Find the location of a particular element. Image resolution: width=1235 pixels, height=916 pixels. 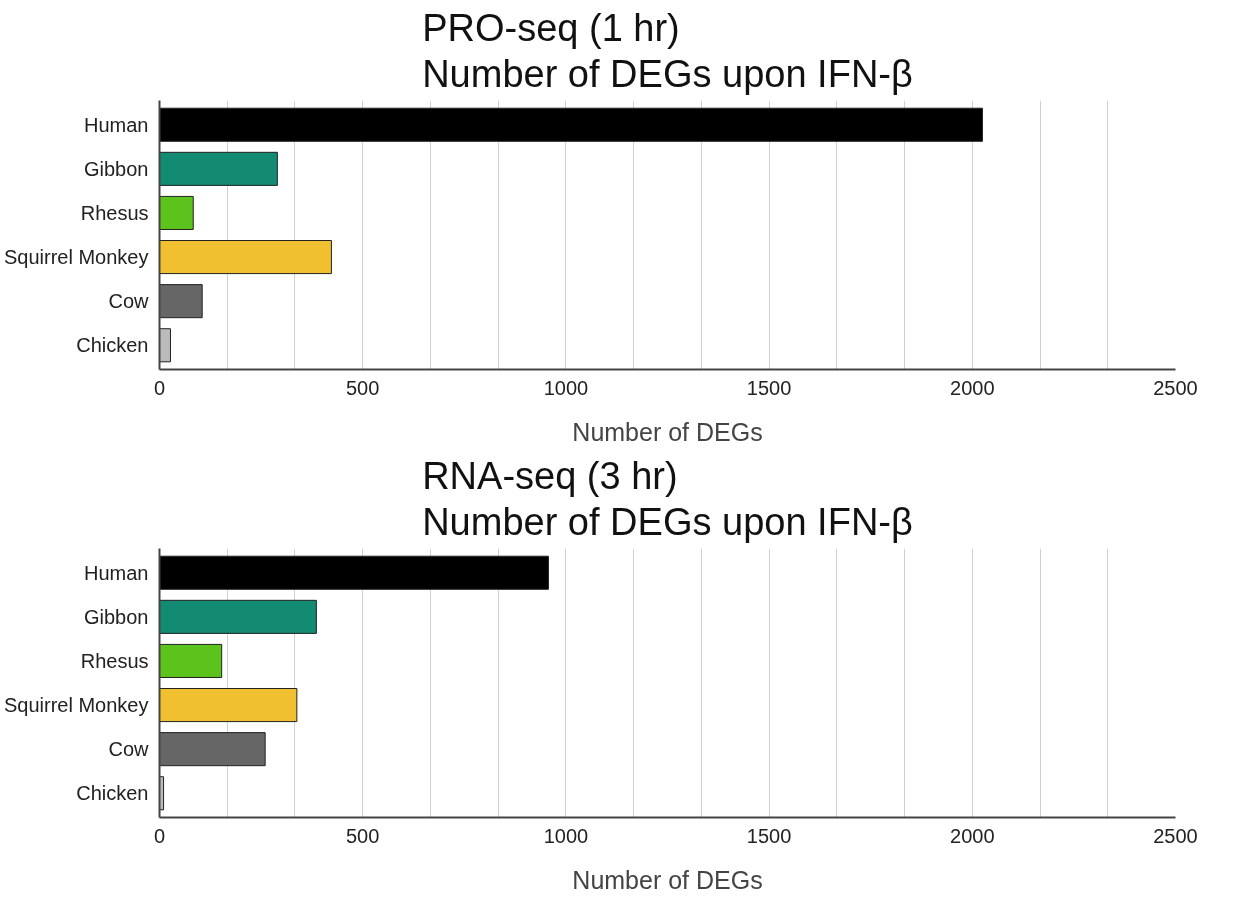

chart-title: PRO-seq (1 hr) Number of DEGs upon IFN-β is located at coordinates (667, 51).